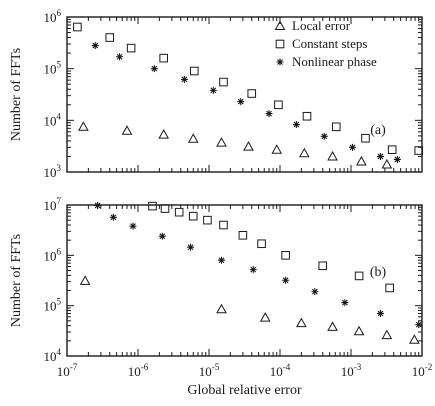 This screenshot has width=435, height=406. Describe the element at coordinates (244, 390) in the screenshot. I see `x-axis-label: Global relative error` at that location.